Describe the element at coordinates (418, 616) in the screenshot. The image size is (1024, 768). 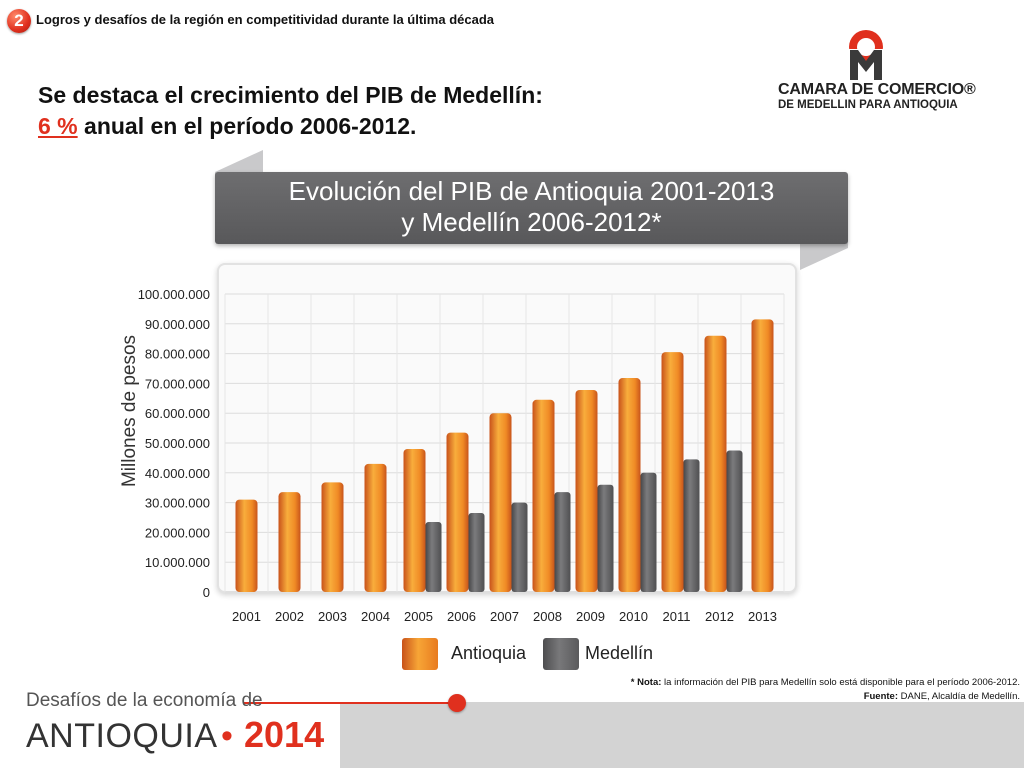
I see `x-tick-label: 2005` at that location.